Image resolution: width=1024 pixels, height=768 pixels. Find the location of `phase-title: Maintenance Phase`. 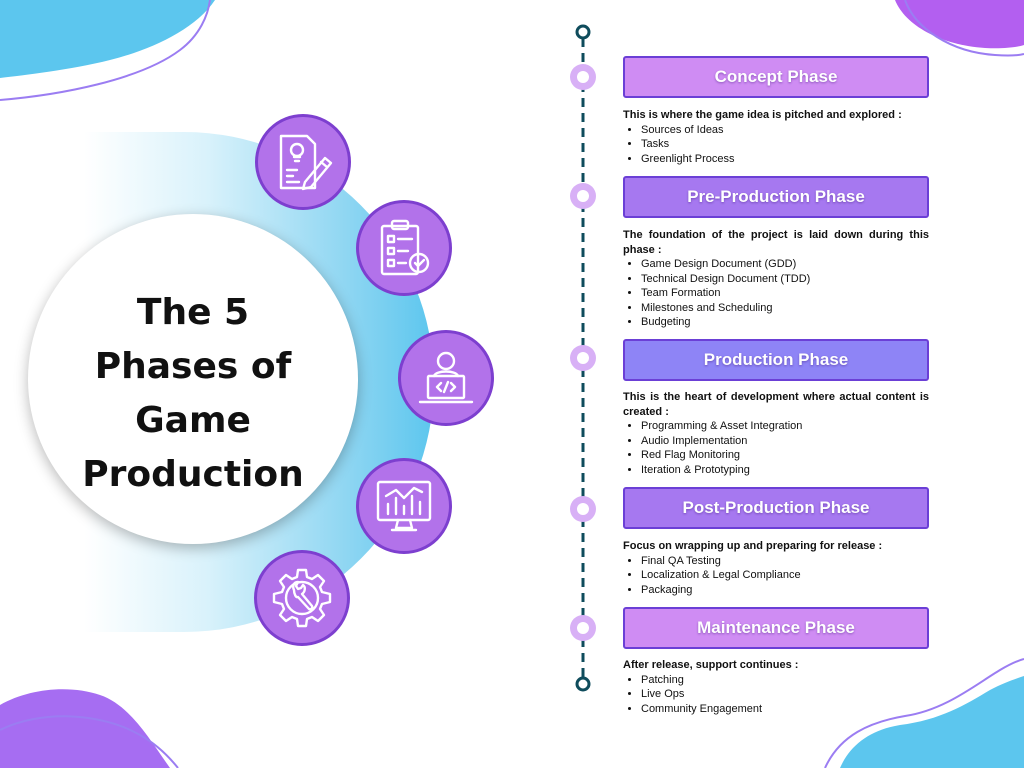

phase-title: Maintenance Phase is located at coordinates (776, 628).